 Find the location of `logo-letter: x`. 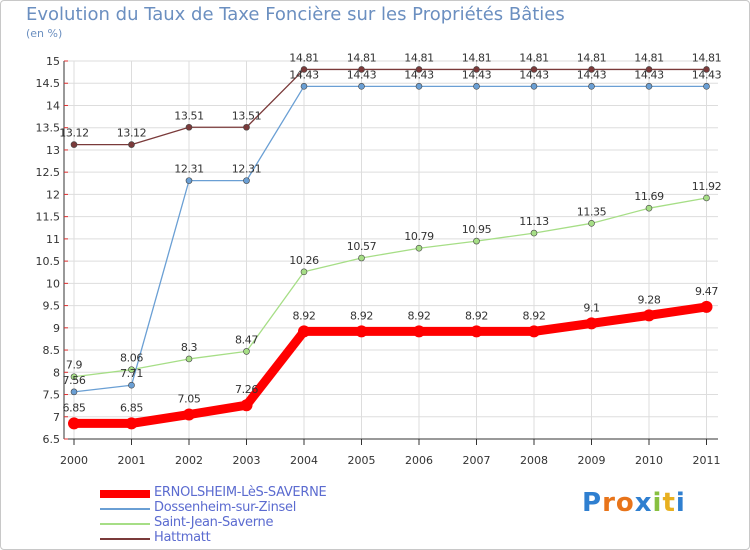

logo-letter: x is located at coordinates (643, 503).